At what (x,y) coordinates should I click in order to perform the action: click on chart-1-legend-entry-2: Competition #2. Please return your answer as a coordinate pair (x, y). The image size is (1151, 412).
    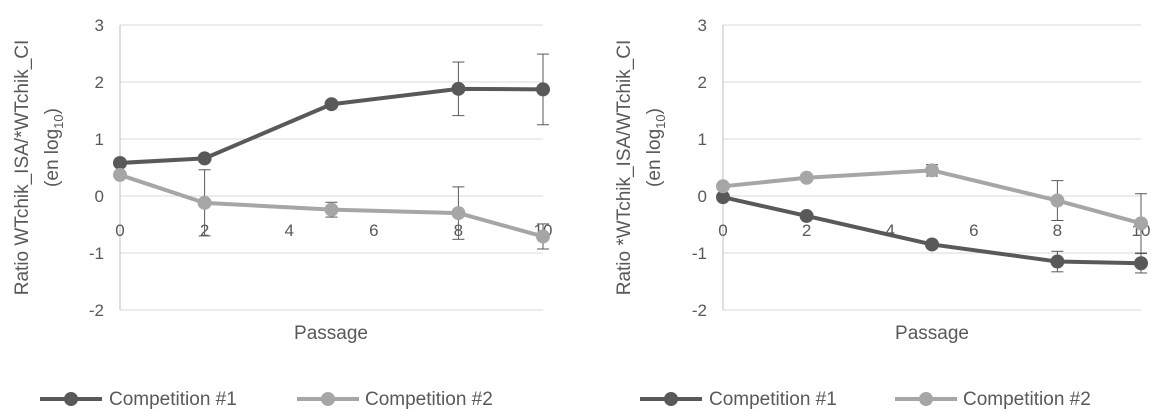
    Looking at the image, I should click on (993, 399).